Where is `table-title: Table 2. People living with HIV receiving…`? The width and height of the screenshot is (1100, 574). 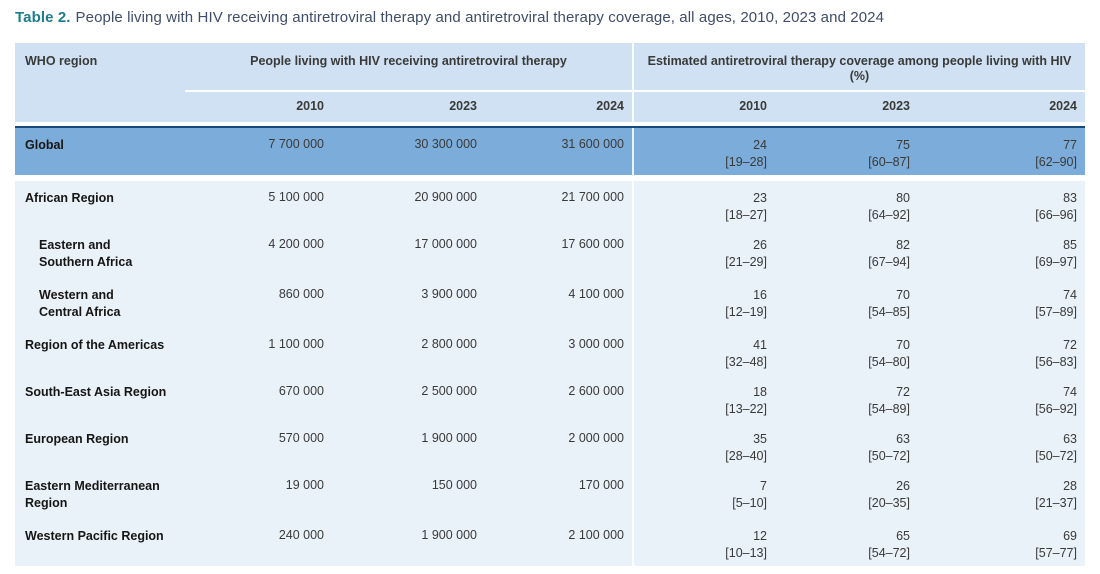 table-title: Table 2. People living with HIV receiving… is located at coordinates (550, 18).